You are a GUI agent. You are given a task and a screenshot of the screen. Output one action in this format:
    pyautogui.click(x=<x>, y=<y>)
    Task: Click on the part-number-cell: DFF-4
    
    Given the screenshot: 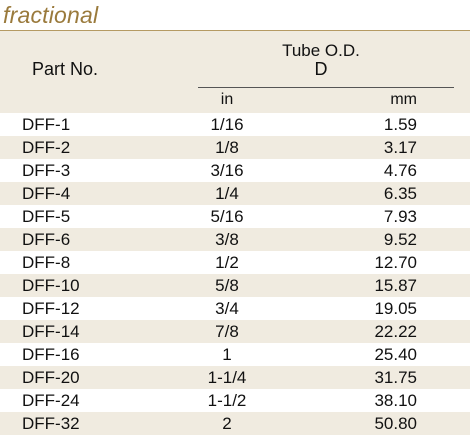 What is the action you would take?
    pyautogui.click(x=46, y=193)
    